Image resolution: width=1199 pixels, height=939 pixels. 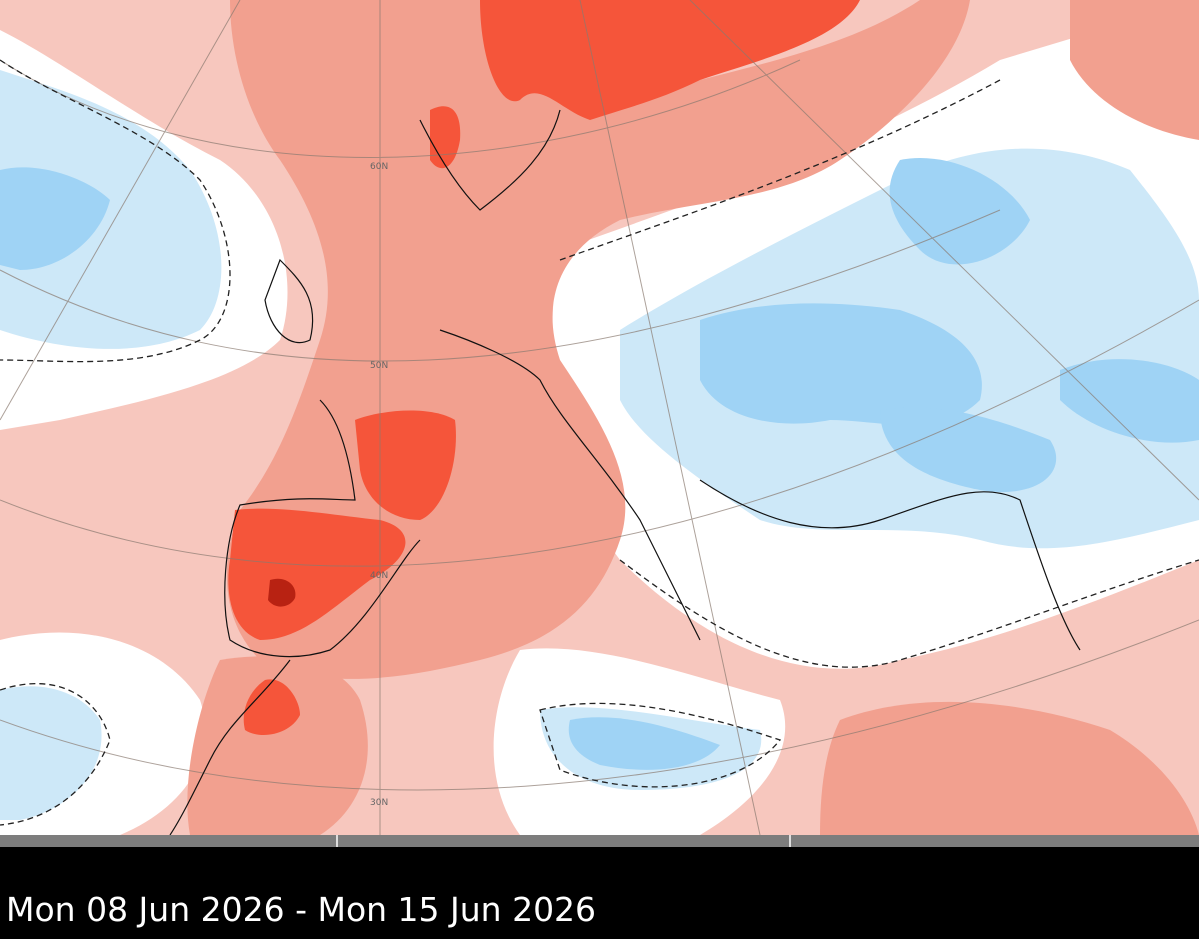 I want to click on latitude-label: 60N, so click(x=379, y=167).